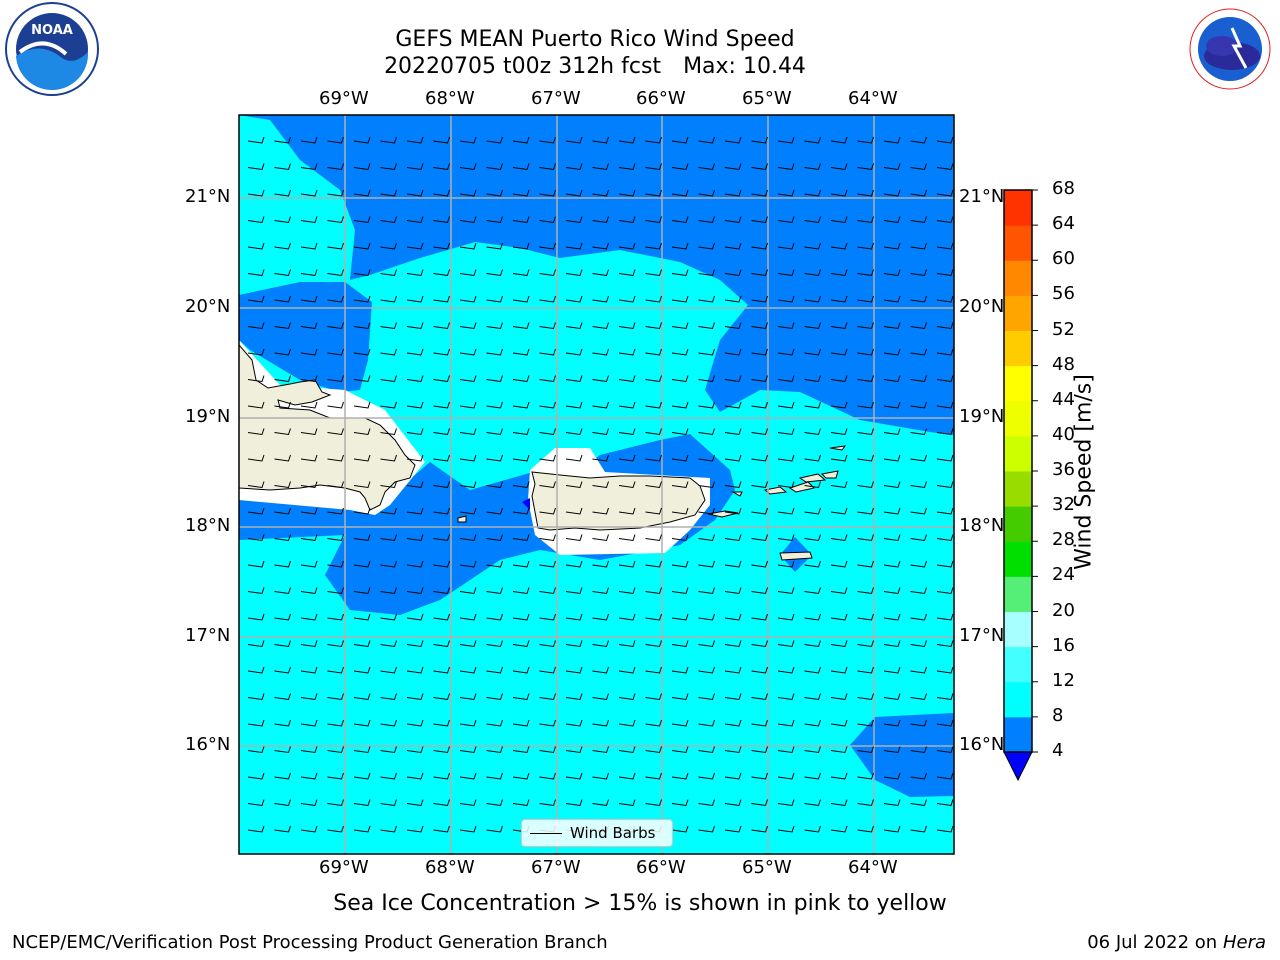  What do you see at coordinates (208, 196) in the screenshot?
I see `lat-left-0: 21°N` at bounding box center [208, 196].